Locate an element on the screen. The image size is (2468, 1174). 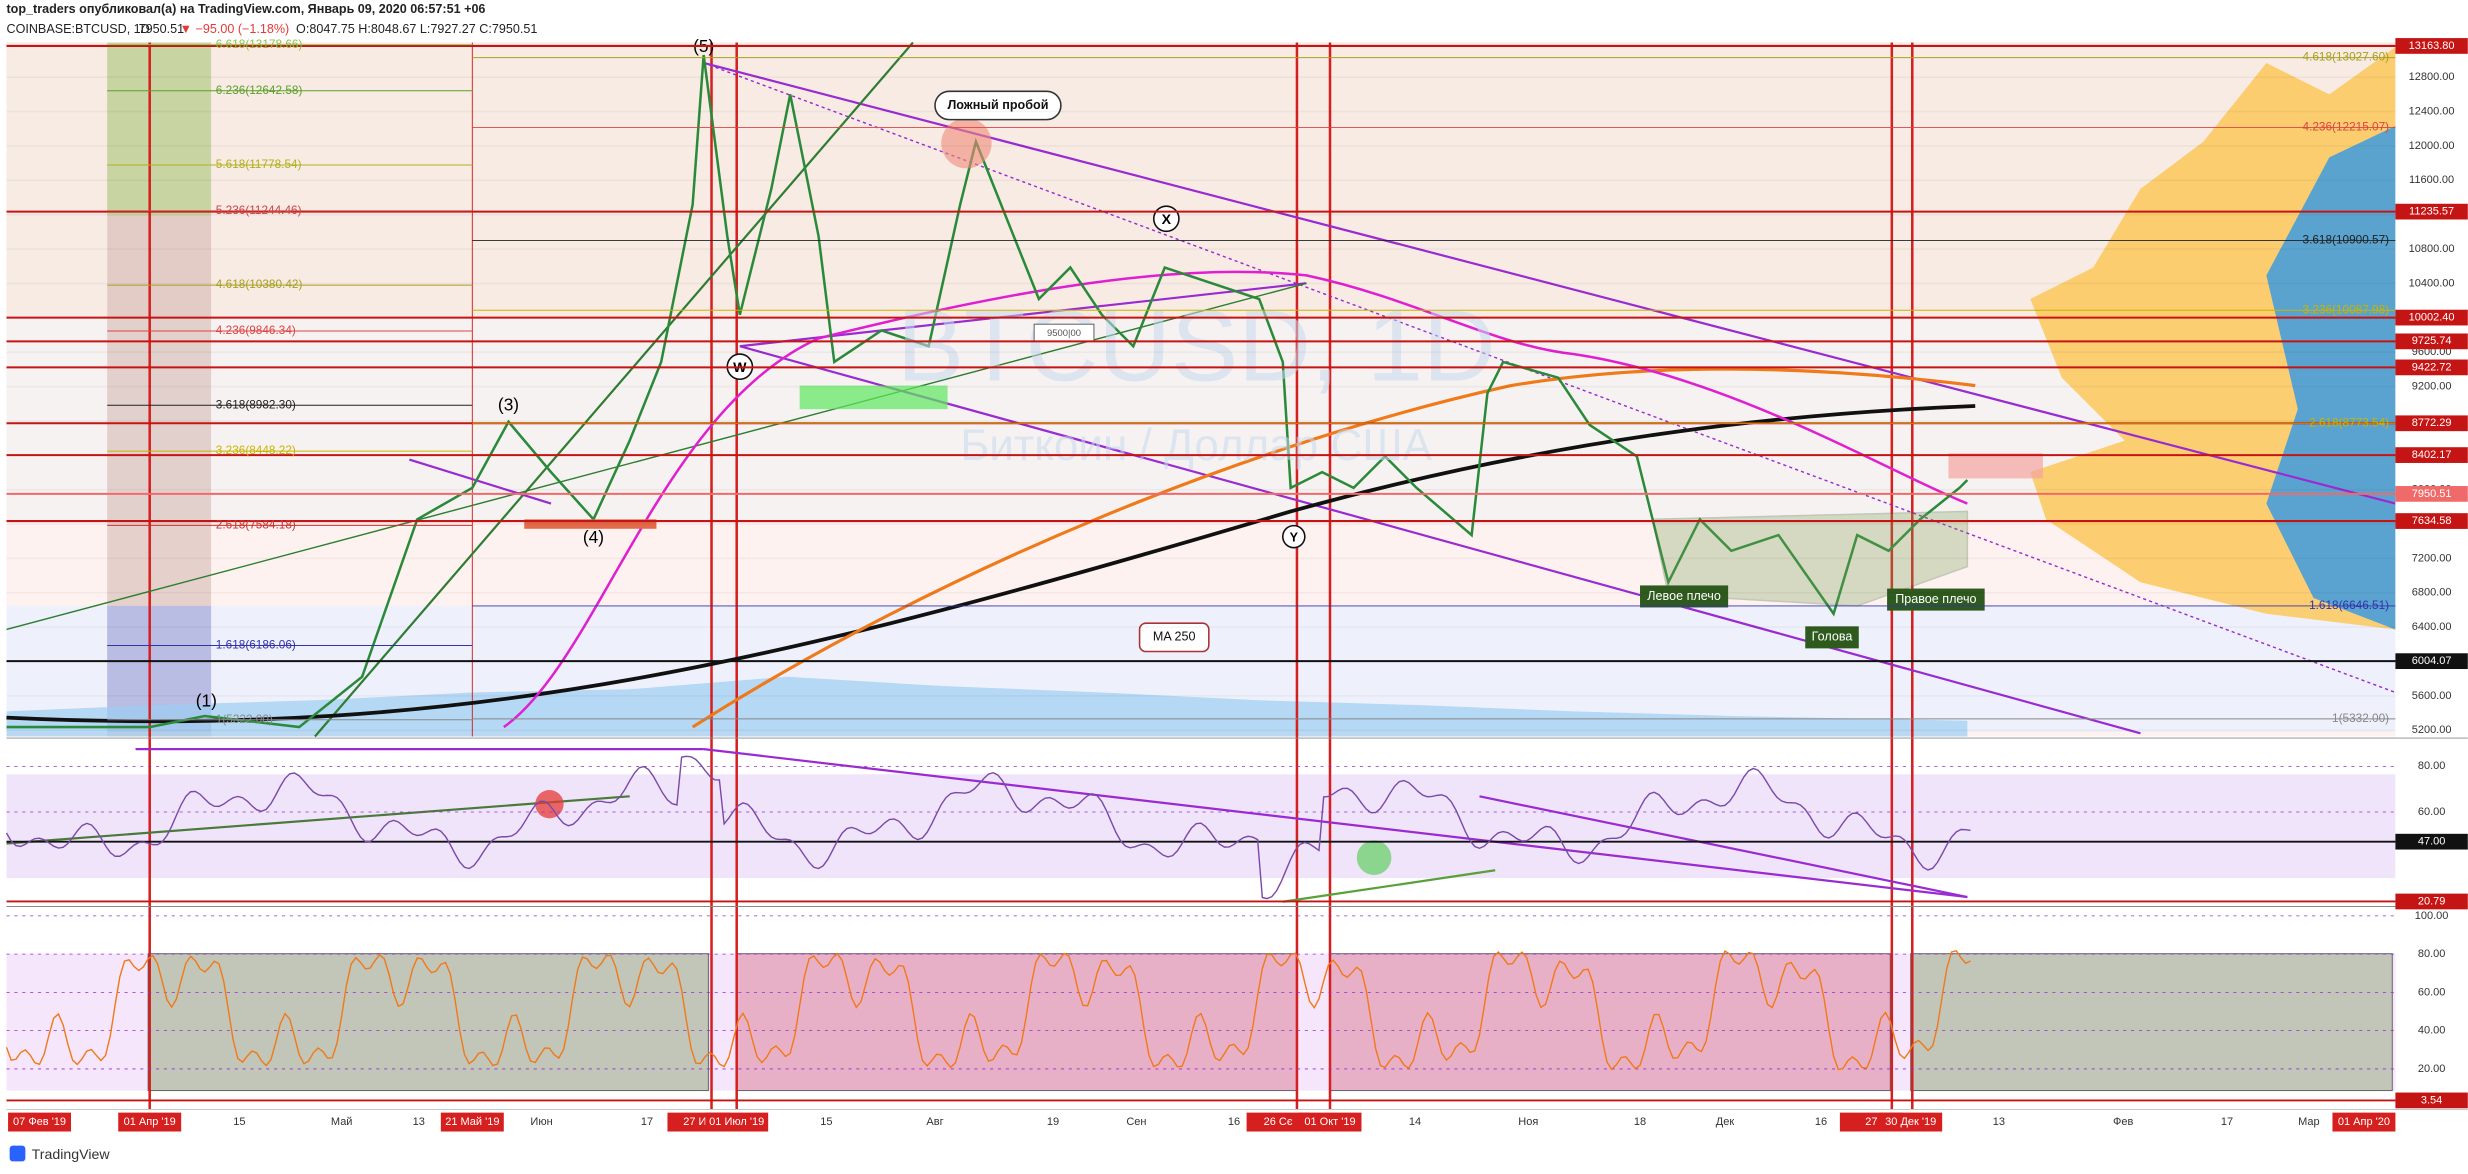
x-tick-label: 27 Ию is located at coordinates (698, 1122).